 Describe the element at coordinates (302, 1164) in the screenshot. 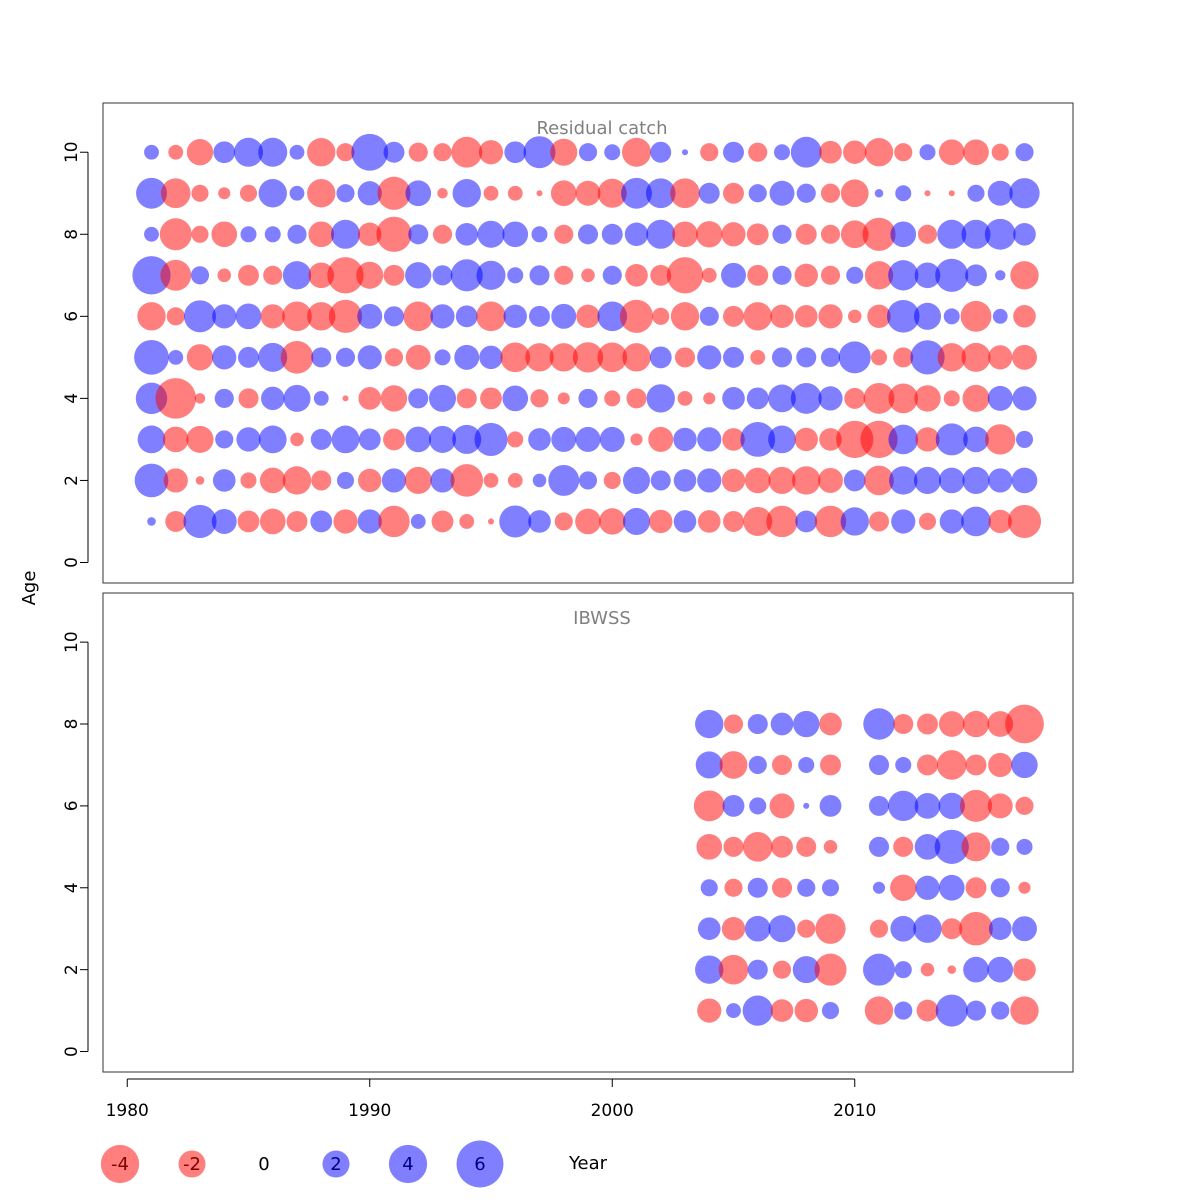

I see `legend: -4 -2 0 2 4 6` at that location.